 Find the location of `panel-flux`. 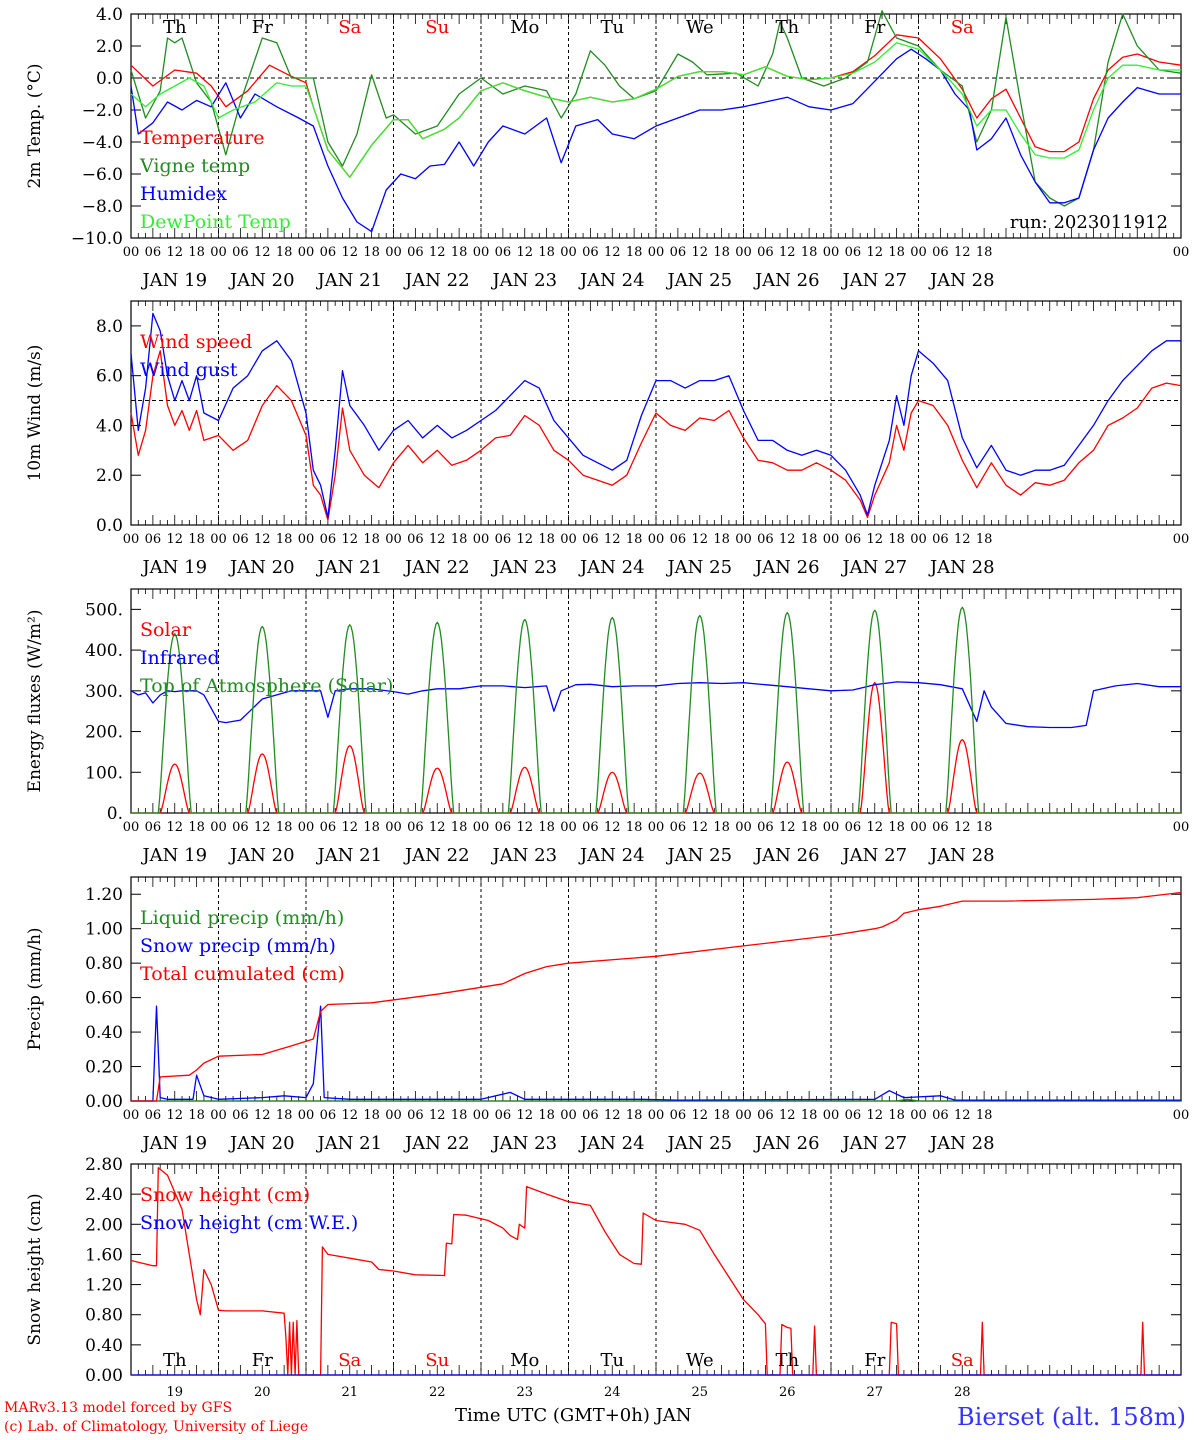

panel-flux is located at coordinates (656, 701).